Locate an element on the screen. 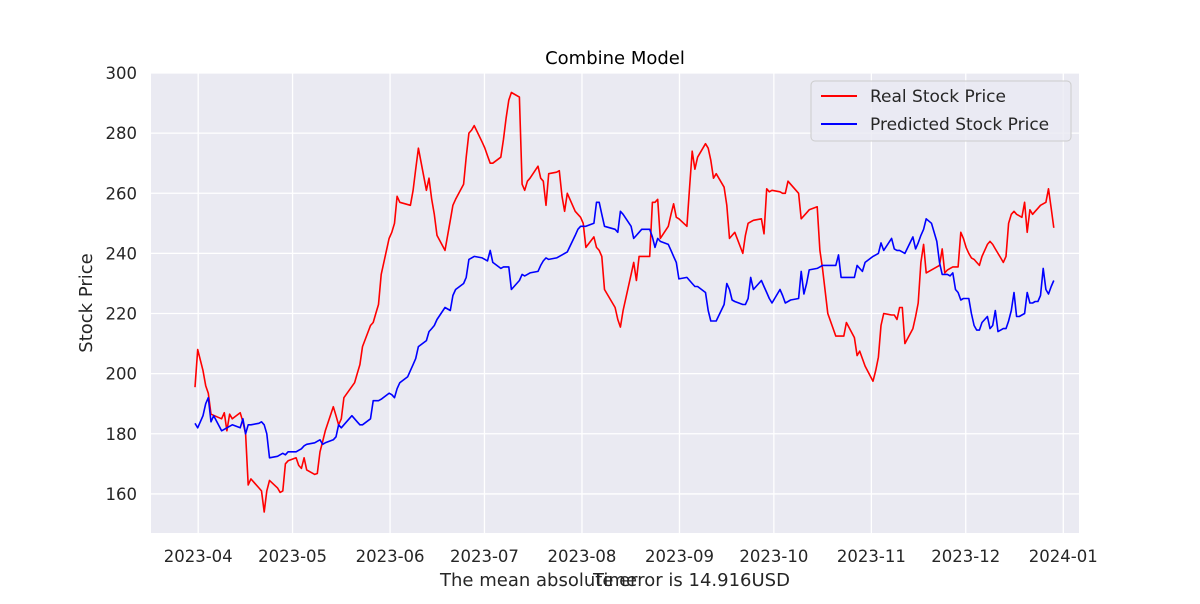 The width and height of the screenshot is (1200, 604). y-tick-label: 280 is located at coordinates (122, 133).